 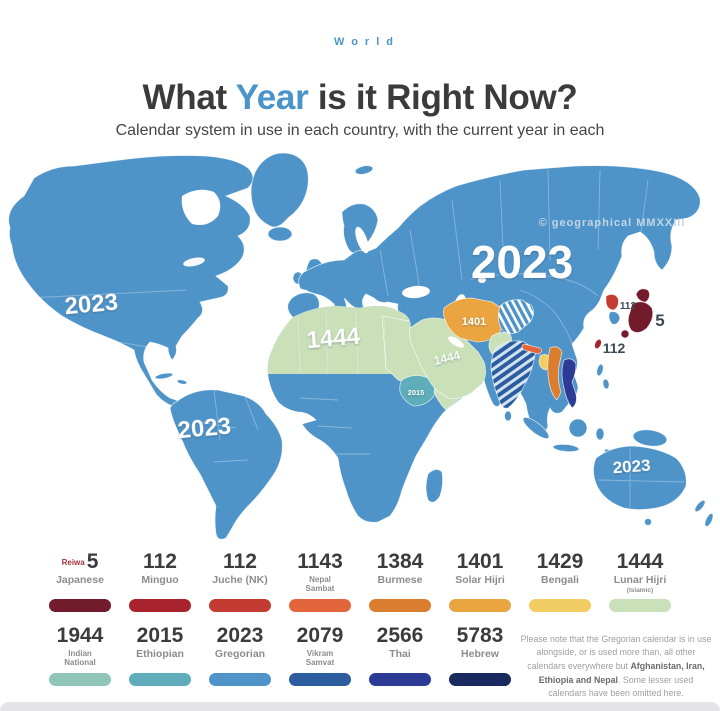 What do you see at coordinates (569, 383) in the screenshot?
I see `thailand-region` at bounding box center [569, 383].